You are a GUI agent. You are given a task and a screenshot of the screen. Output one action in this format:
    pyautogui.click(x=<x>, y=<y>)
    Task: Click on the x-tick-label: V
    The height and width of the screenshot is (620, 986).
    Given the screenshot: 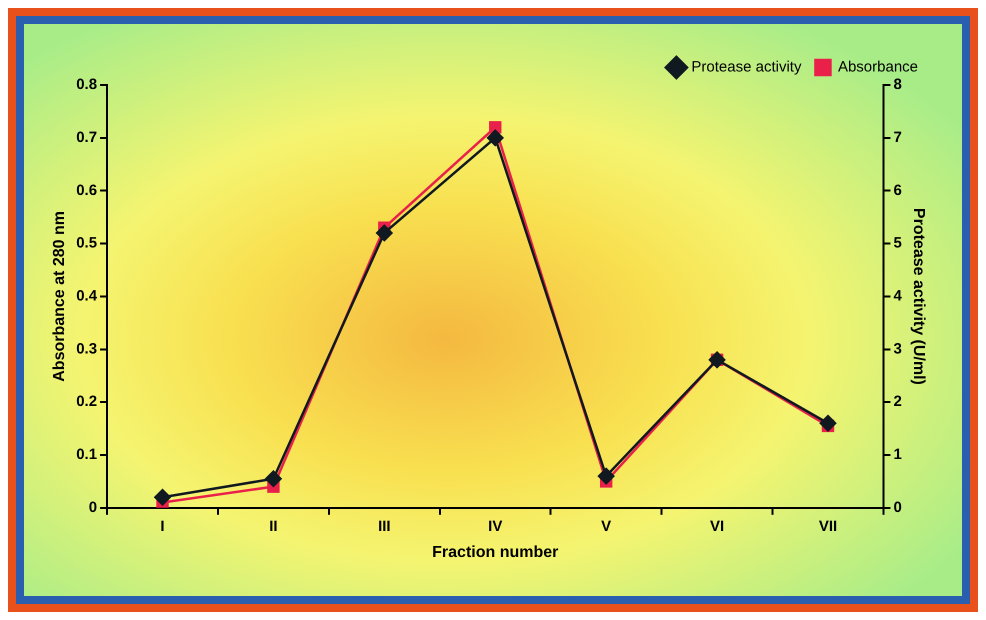 What is the action you would take?
    pyautogui.click(x=606, y=526)
    